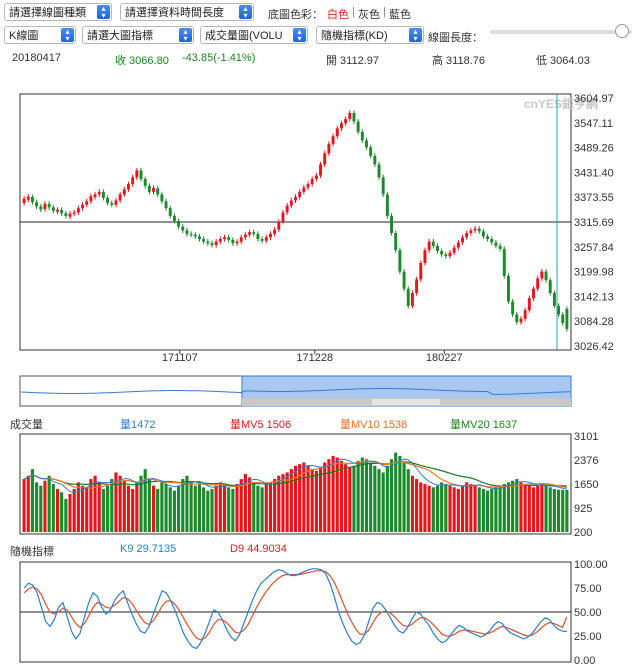 The height and width of the screenshot is (668, 639). Describe the element at coordinates (591, 565) in the screenshot. I see `kd-y-tick-label: 100.00` at that location.